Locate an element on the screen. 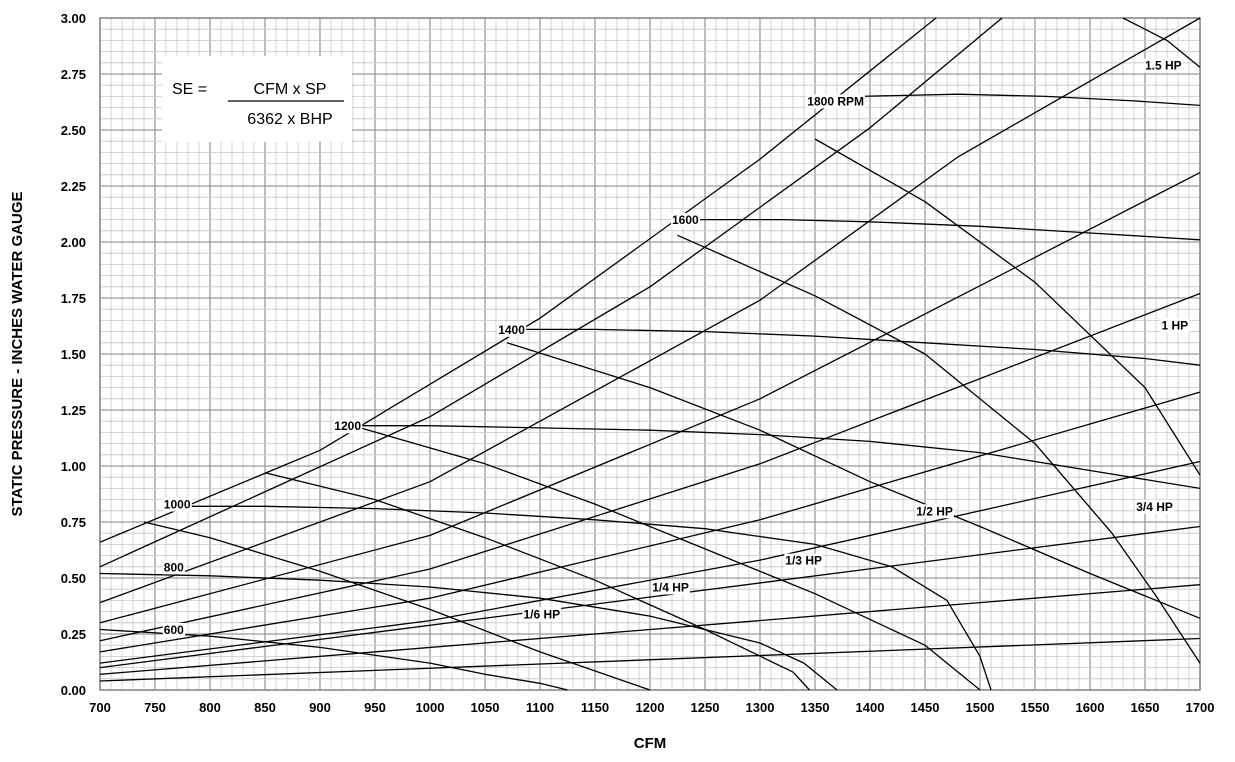 The height and width of the screenshot is (762, 1235). curve-label-text: 1 HP is located at coordinates (1175, 325).